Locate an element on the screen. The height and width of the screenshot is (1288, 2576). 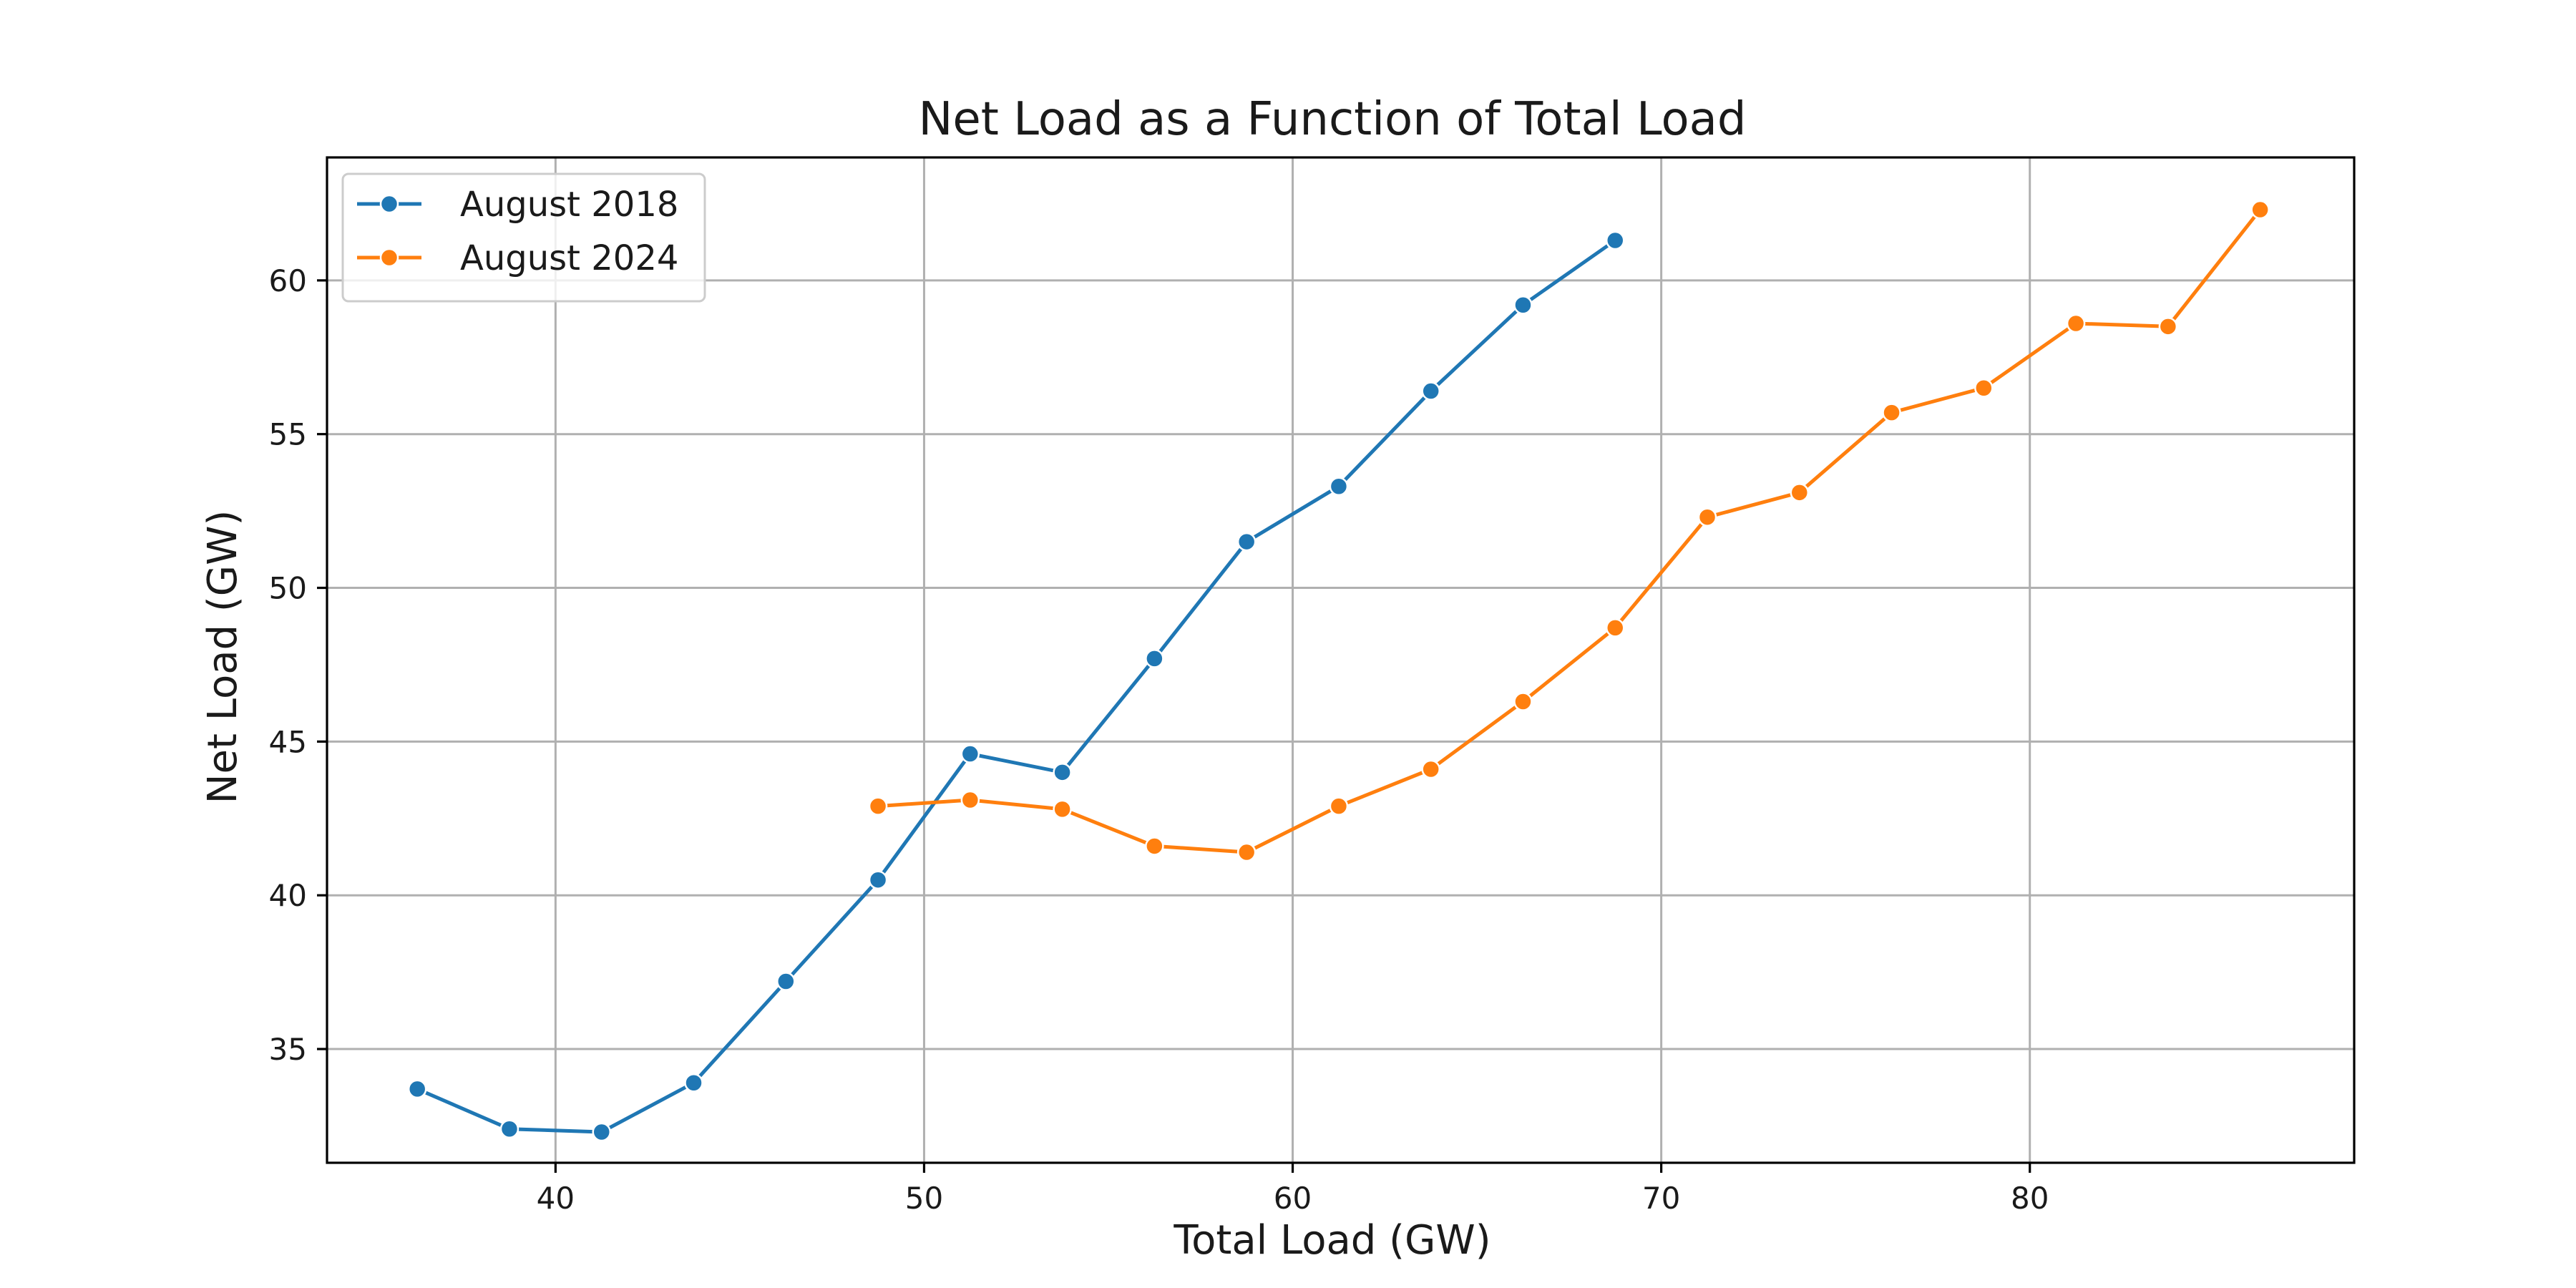
x-tick-label: 60 is located at coordinates (1293, 1198).